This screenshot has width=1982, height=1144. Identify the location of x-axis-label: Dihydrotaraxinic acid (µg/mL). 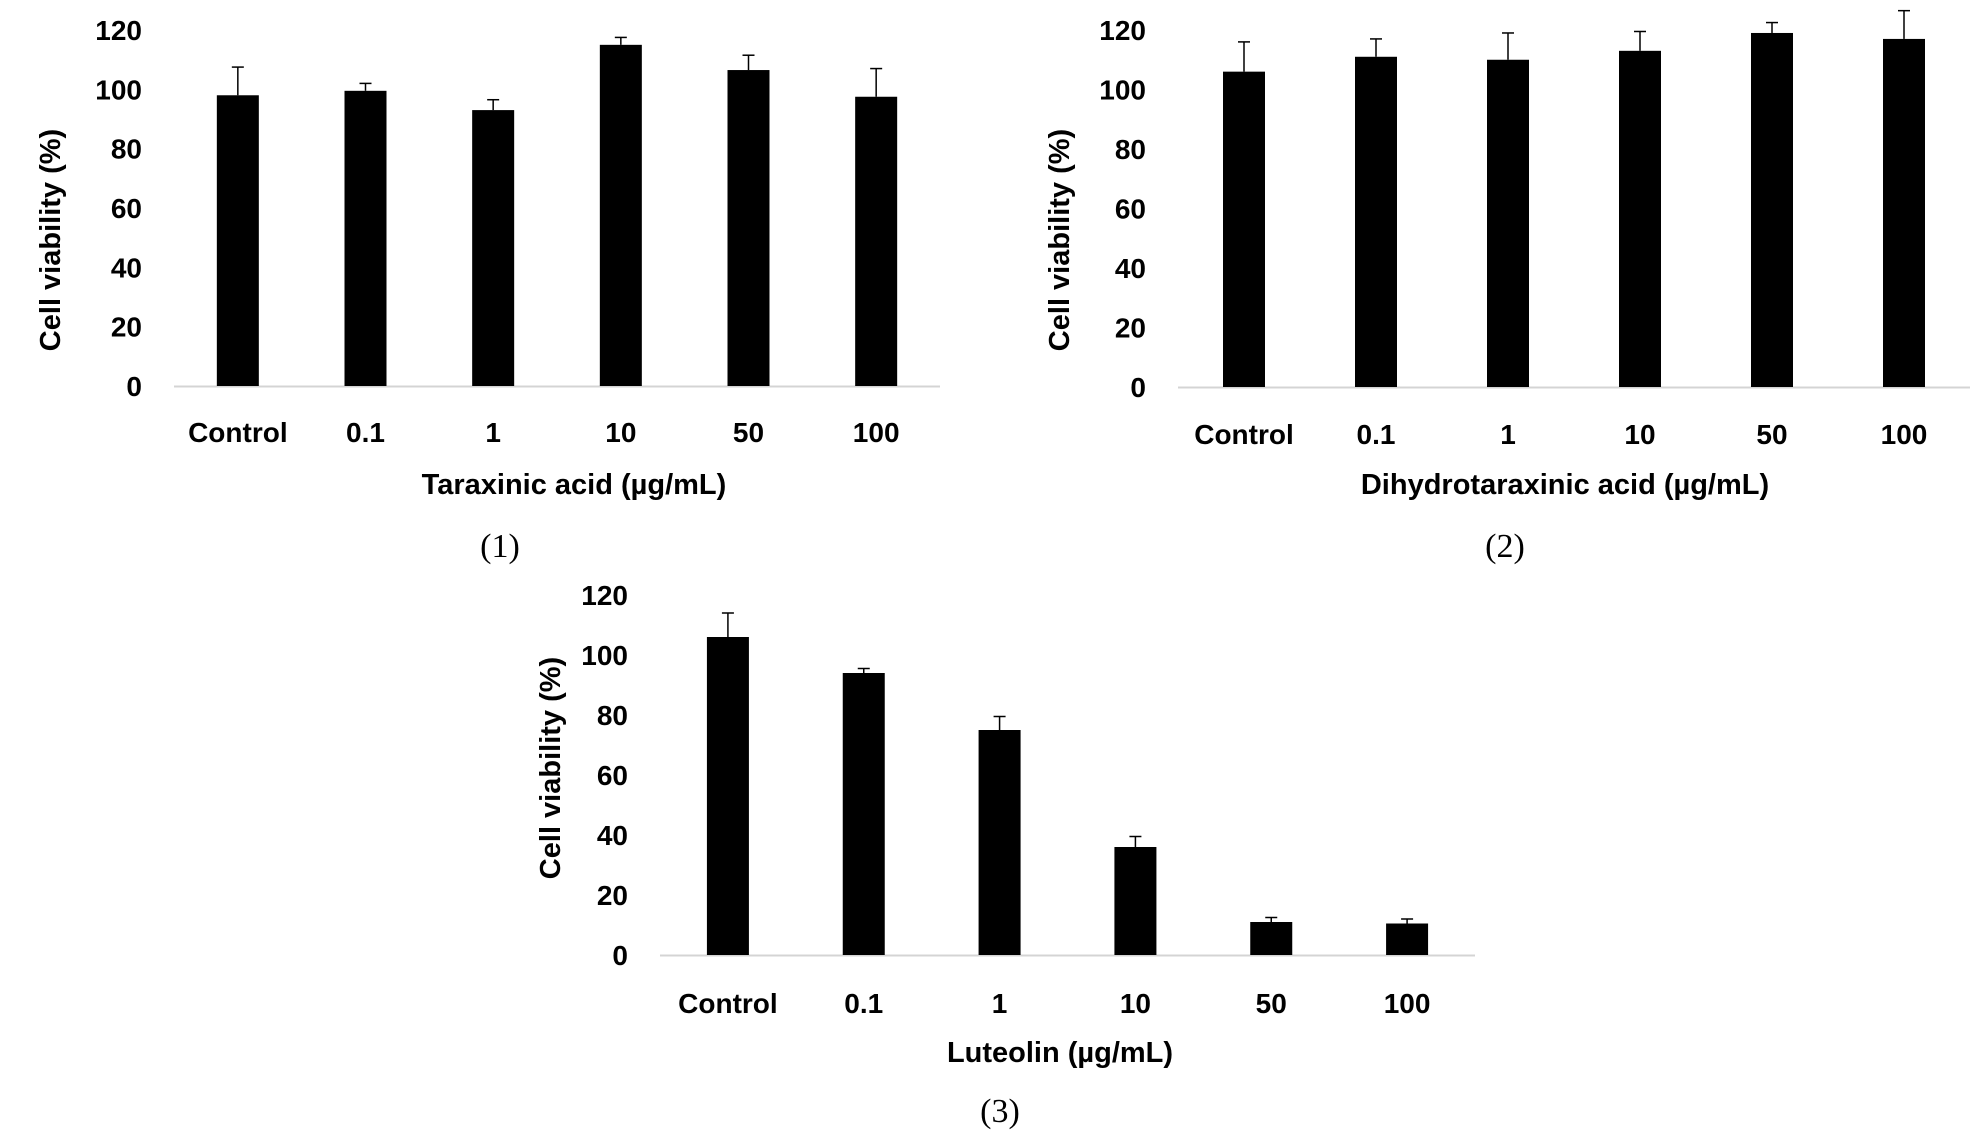
(1565, 485).